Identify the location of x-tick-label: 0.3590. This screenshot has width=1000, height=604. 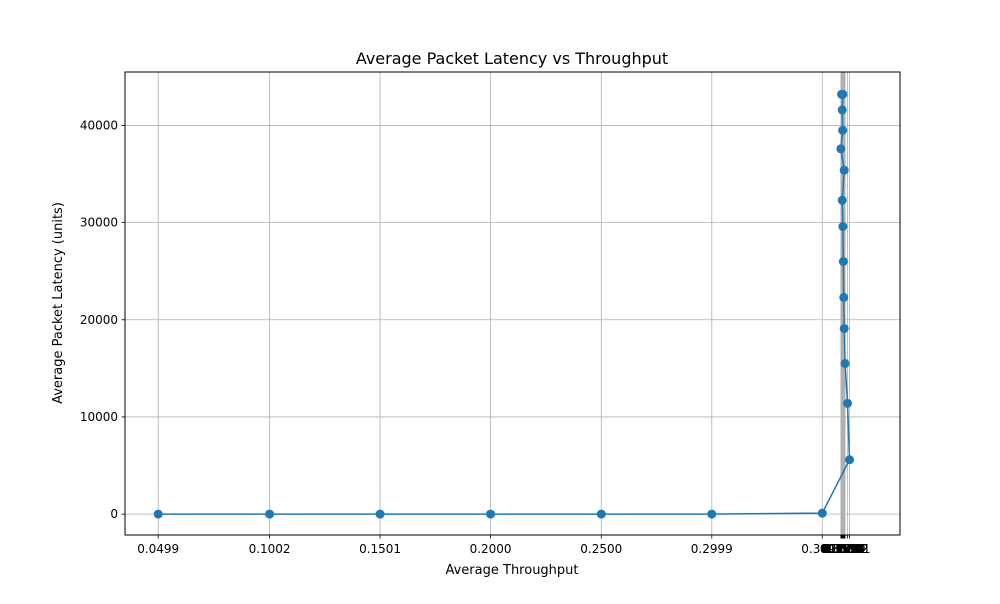
(843, 549).